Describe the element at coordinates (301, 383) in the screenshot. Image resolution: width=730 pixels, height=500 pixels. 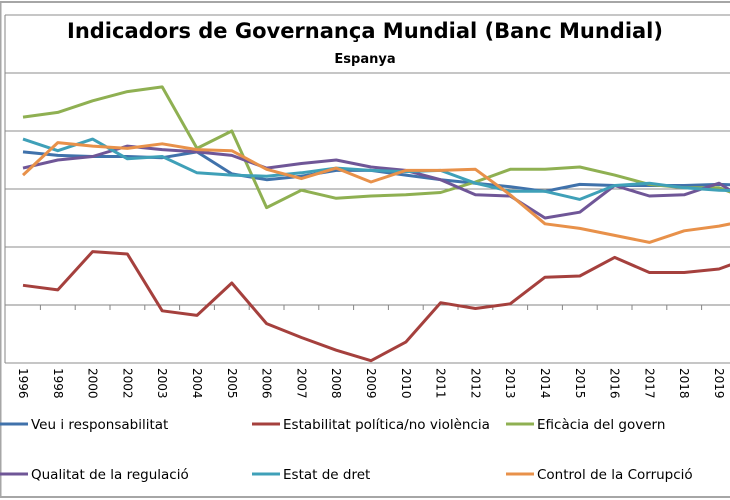
I see `x-tick-label: 2007` at that location.